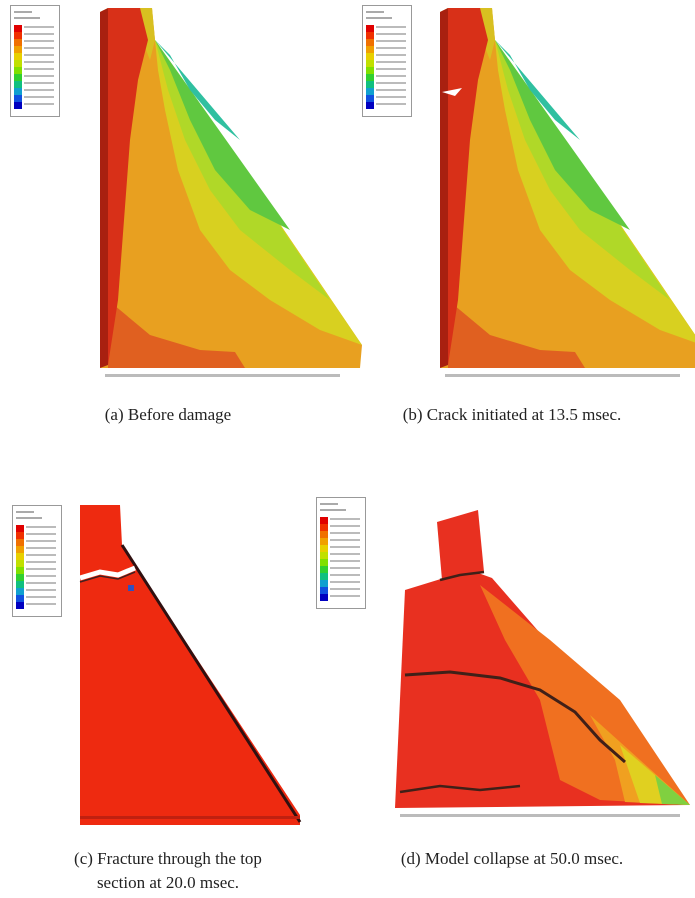  What do you see at coordinates (168, 882) in the screenshot?
I see `caption: section at 20.0 msec.` at bounding box center [168, 882].